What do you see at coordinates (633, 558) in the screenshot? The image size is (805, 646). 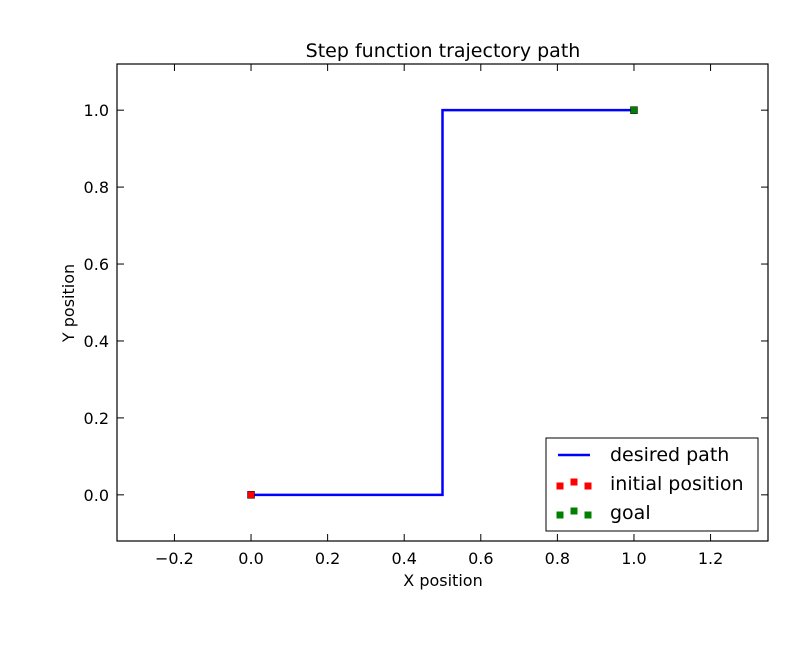 I see `x-tick-label: 1.0` at bounding box center [633, 558].